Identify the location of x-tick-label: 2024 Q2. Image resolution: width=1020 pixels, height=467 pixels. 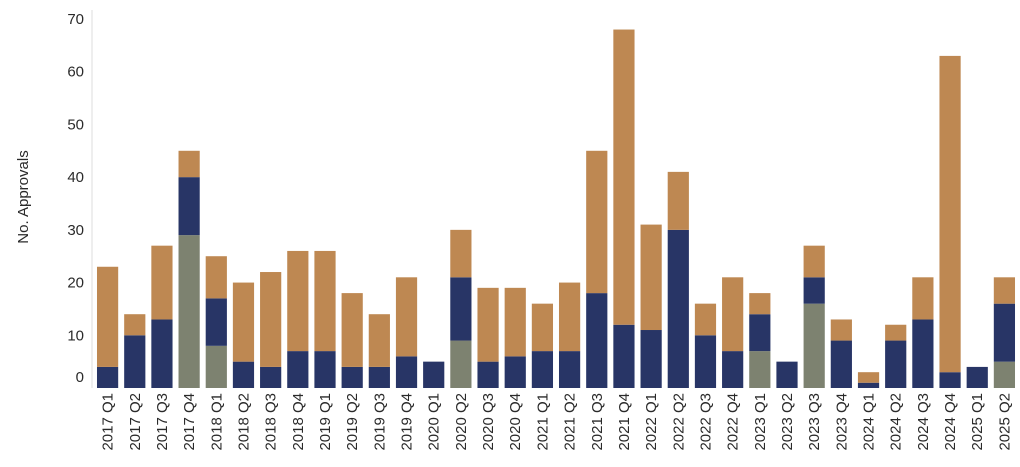
(896, 422).